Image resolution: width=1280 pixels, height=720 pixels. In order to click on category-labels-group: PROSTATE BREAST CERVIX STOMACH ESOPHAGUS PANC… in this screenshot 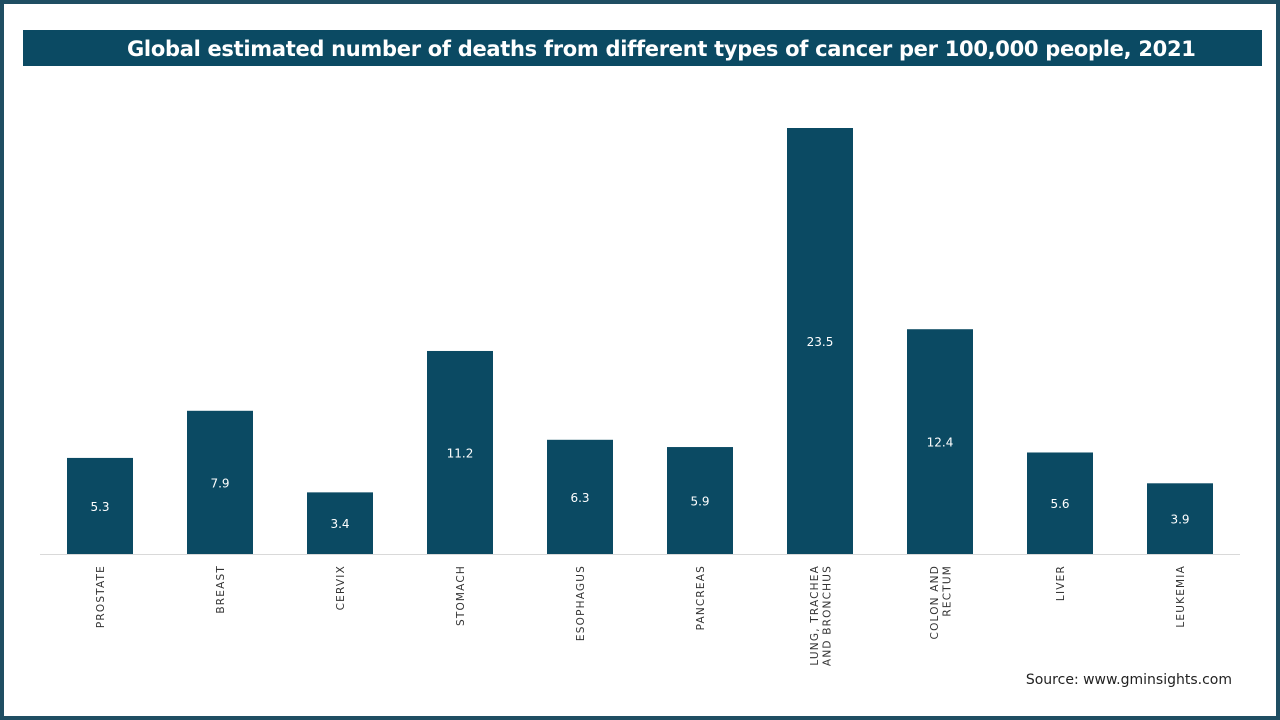, I will do `click(641, 615)`.